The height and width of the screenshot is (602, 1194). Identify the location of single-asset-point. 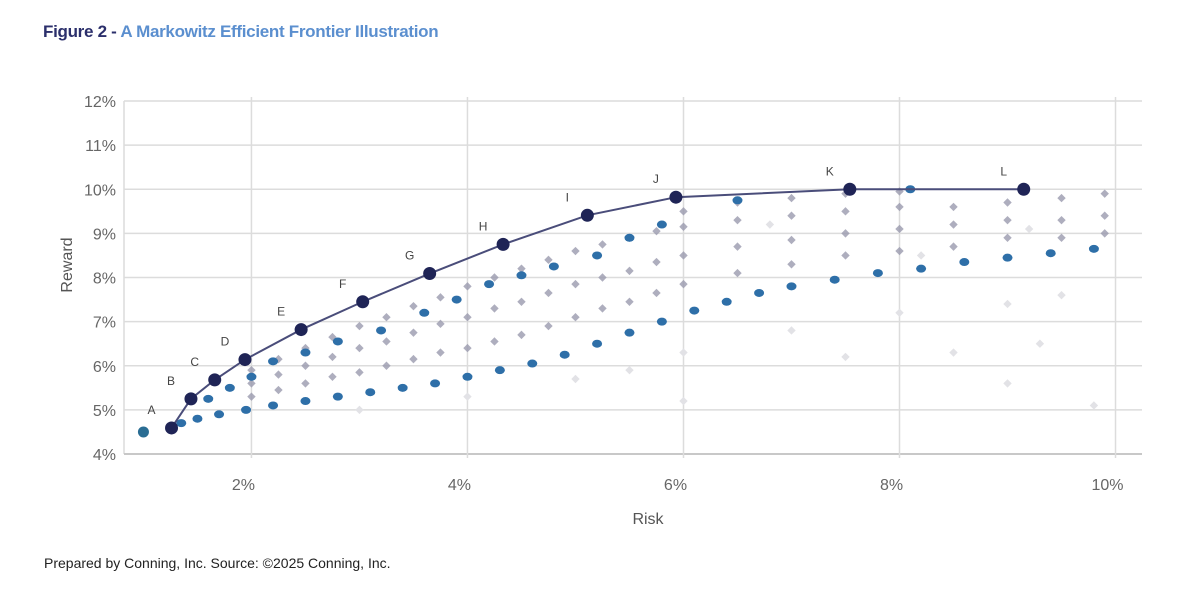
(143, 432).